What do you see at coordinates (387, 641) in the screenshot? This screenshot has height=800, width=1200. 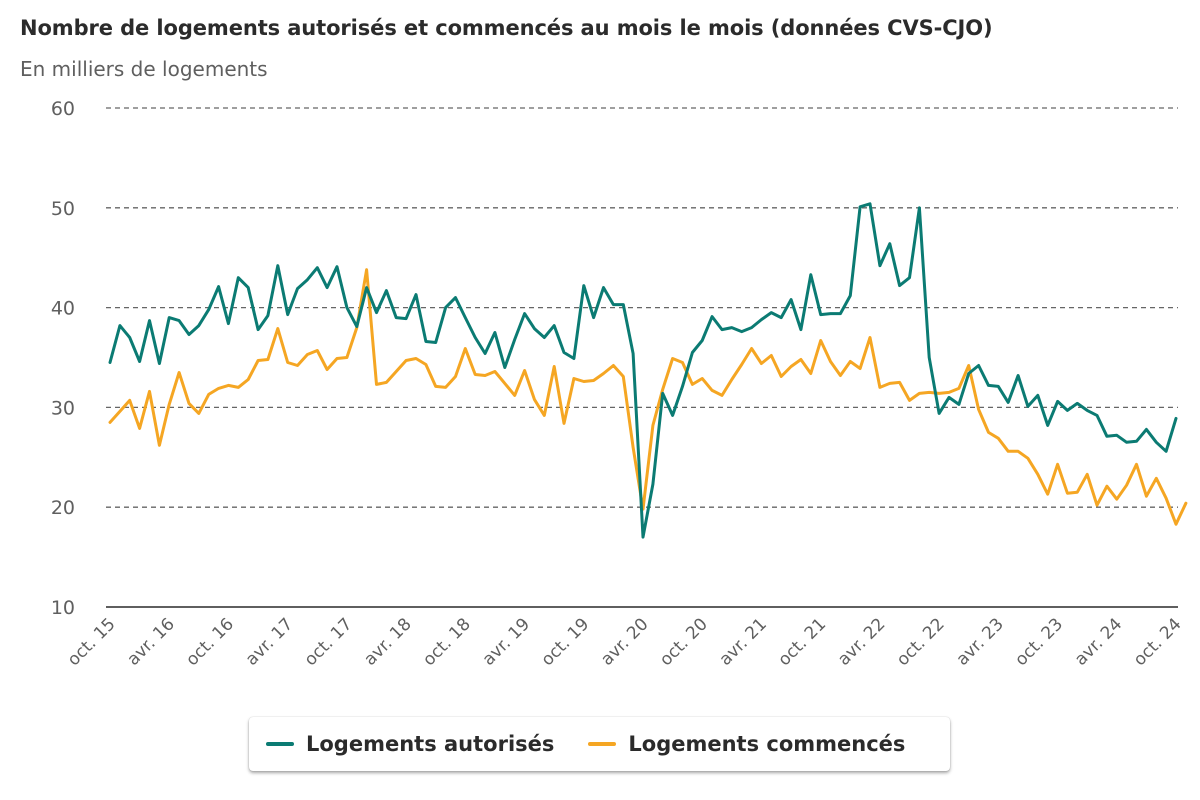 I see `x-tick-label: avr. 18` at bounding box center [387, 641].